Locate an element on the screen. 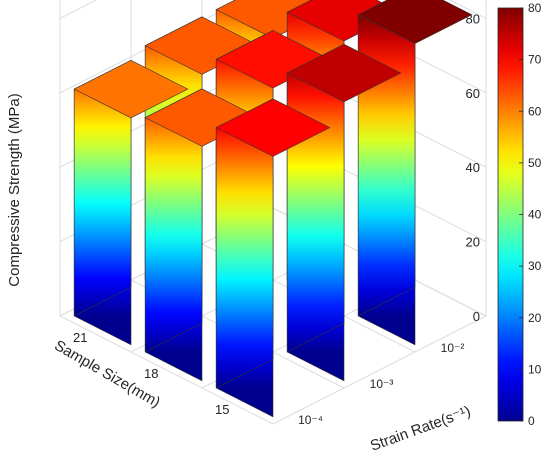  colorbar-tick-label: 10 is located at coordinates (535, 369).